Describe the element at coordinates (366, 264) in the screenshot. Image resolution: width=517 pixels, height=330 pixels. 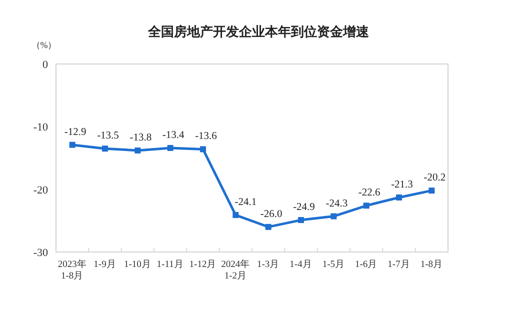
I see `x-tick-label: 1-6月` at that location.